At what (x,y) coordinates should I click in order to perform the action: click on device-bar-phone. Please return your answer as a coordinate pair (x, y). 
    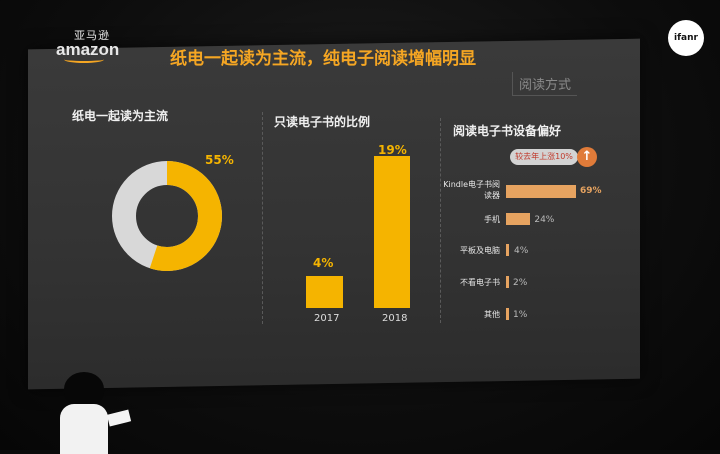
    Looking at the image, I should click on (518, 219).